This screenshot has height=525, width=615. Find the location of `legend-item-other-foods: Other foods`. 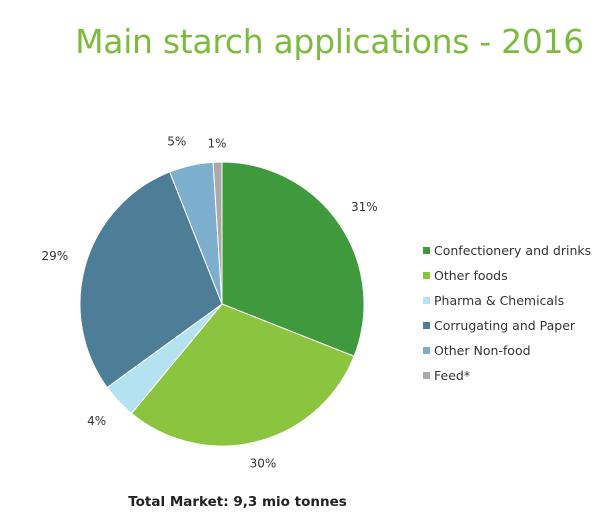

legend-item-other-foods: Other foods is located at coordinates (507, 275).